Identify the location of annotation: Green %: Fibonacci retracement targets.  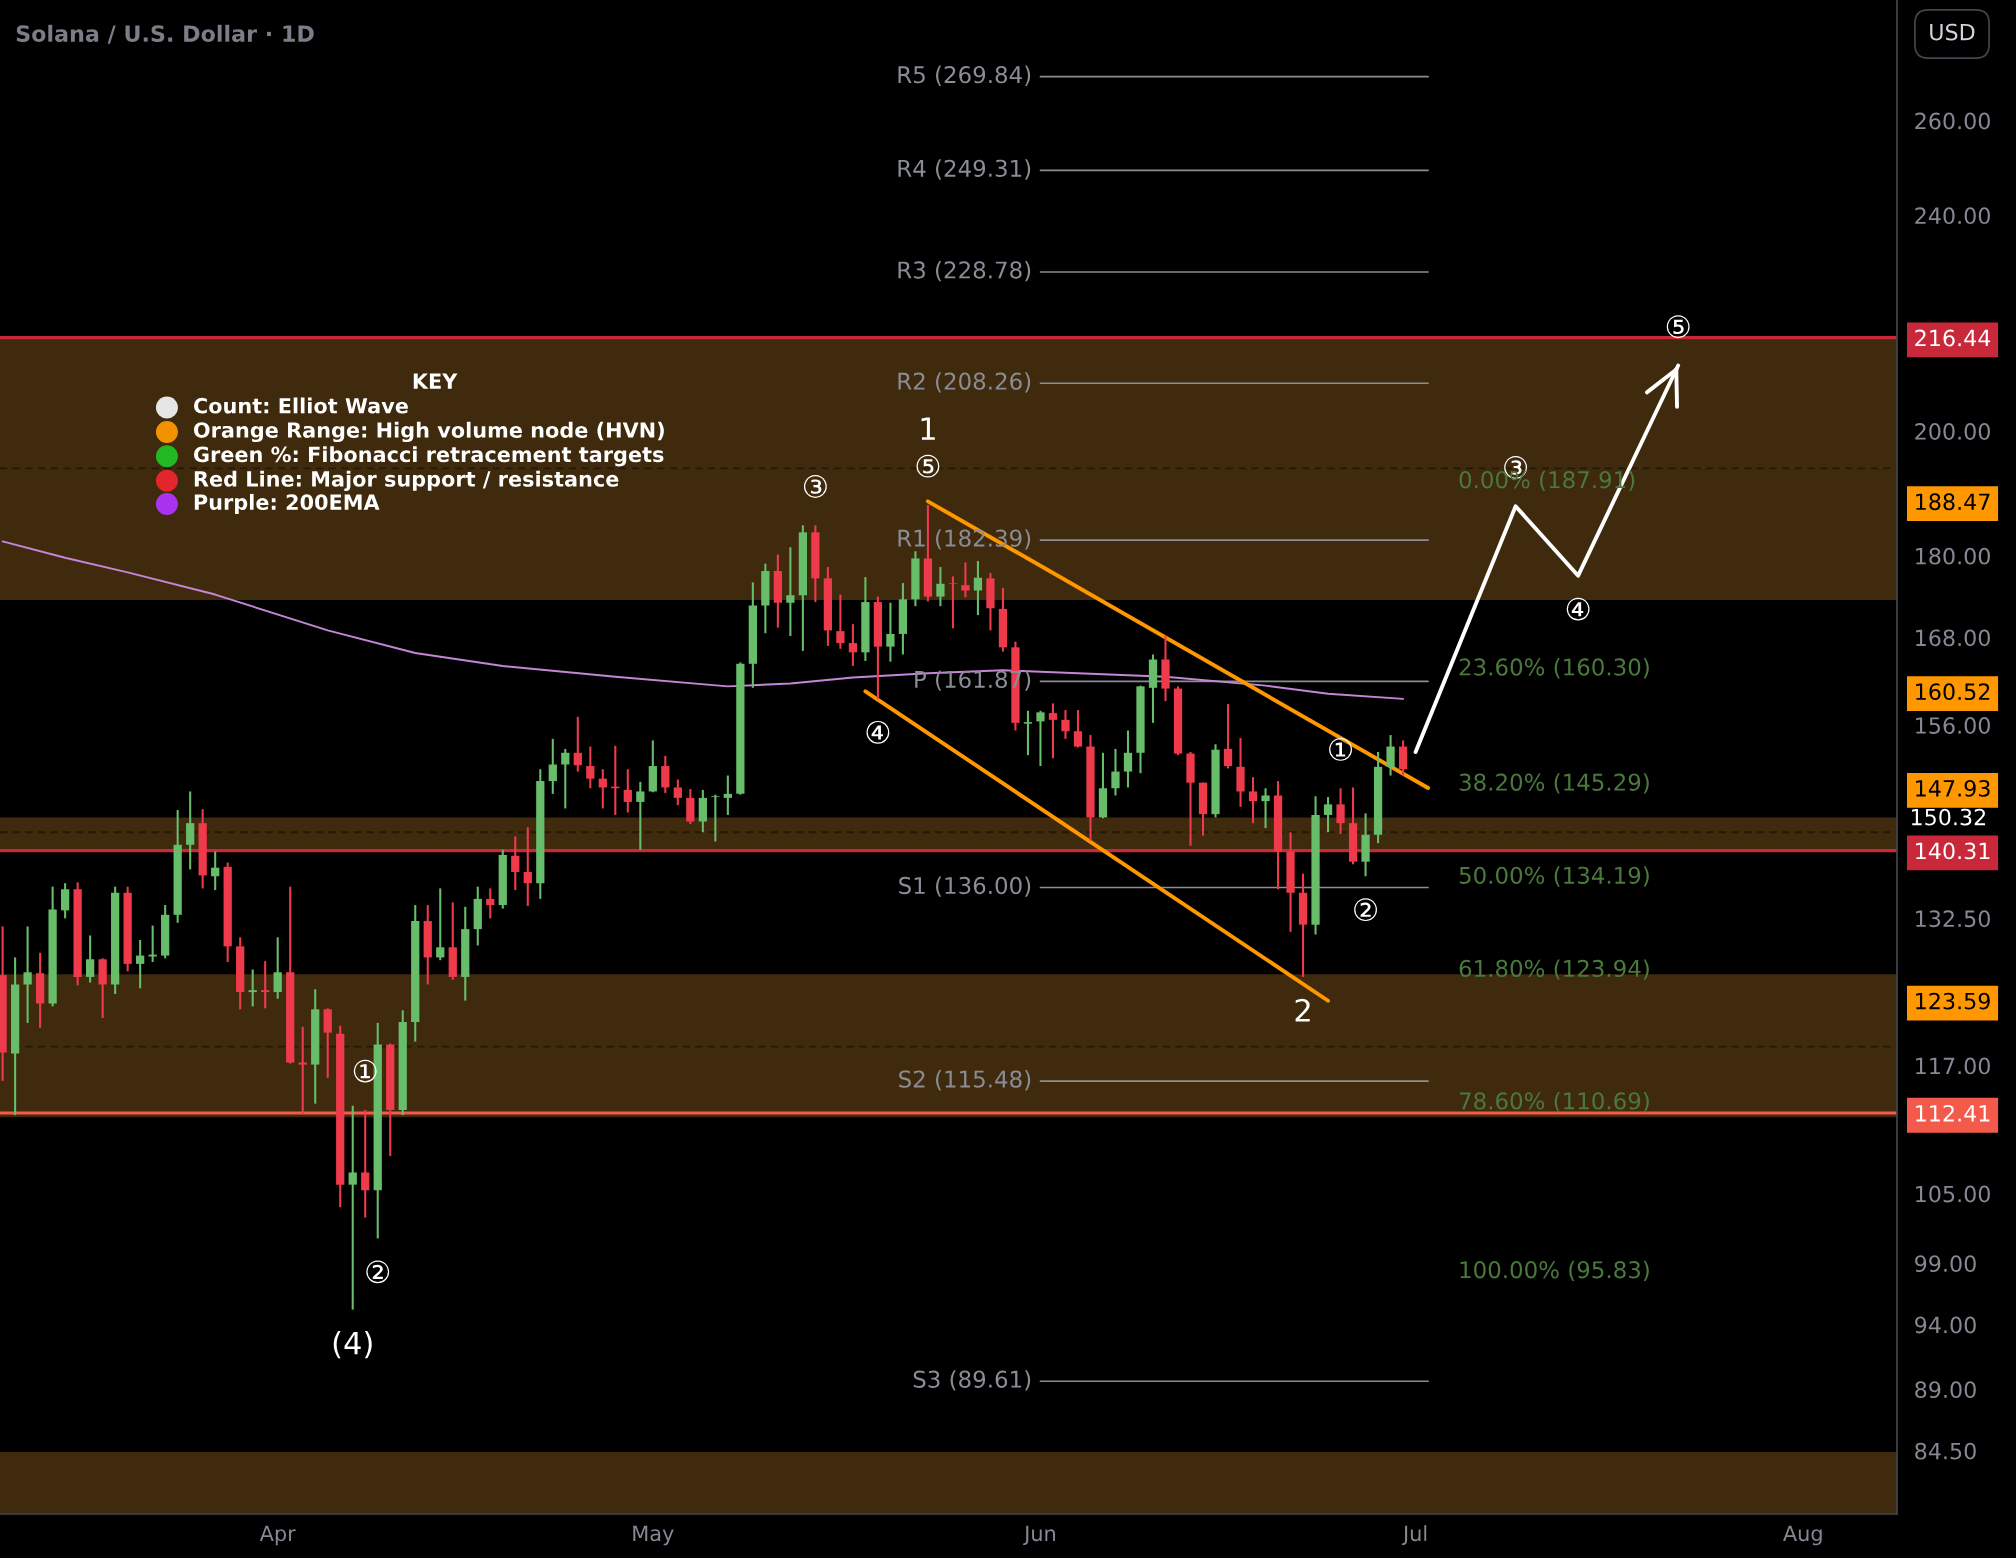
(428, 456).